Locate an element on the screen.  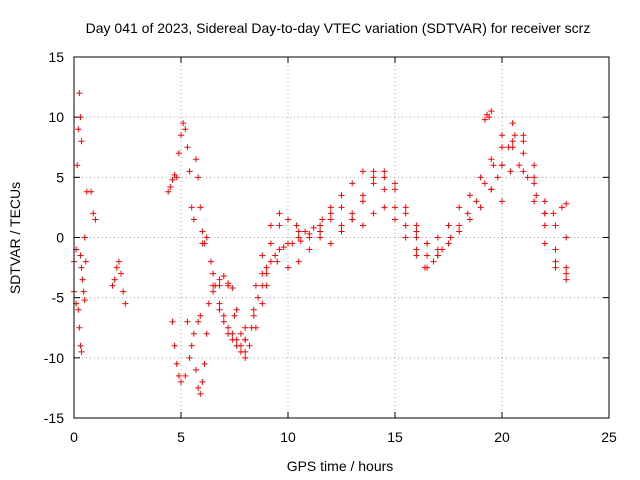
series-sat-o is located at coordinates (278, 279).